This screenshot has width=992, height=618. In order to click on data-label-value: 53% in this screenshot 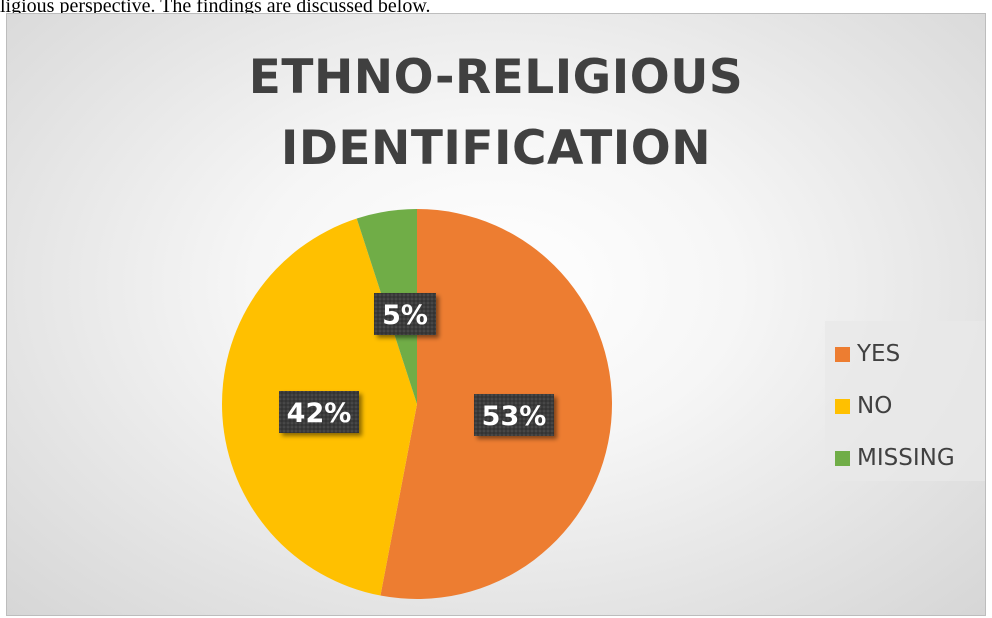, I will do `click(514, 416)`.